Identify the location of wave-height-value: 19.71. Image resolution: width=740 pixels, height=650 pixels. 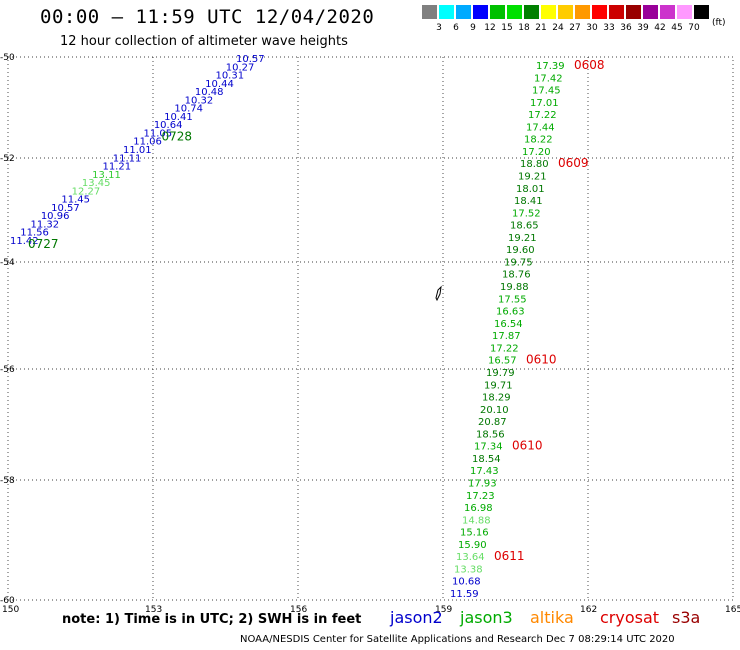
(498, 385).